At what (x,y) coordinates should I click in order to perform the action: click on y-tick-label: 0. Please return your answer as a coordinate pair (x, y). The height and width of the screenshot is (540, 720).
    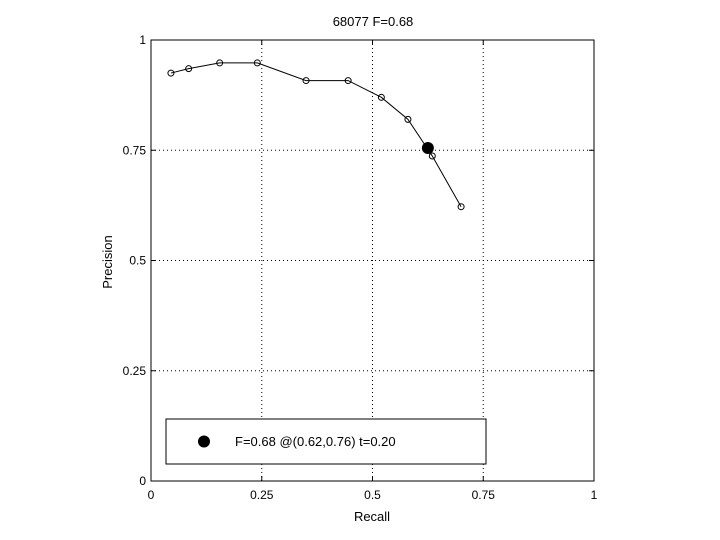
    Looking at the image, I should click on (142, 481).